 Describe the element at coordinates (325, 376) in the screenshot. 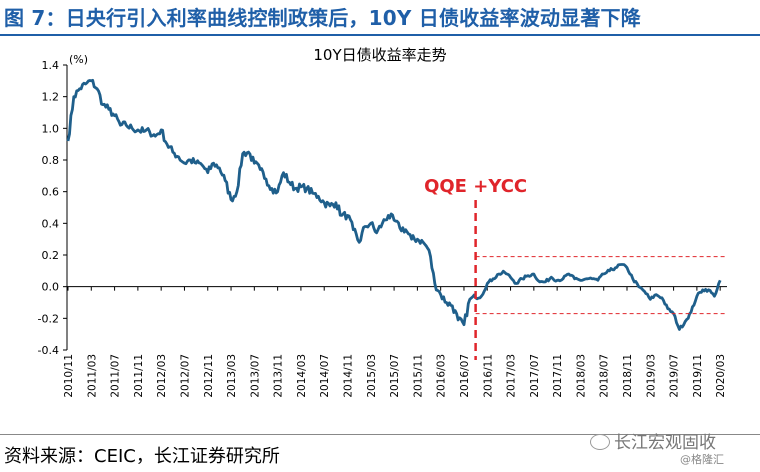

I see `x-tick-label: 2014/07` at that location.